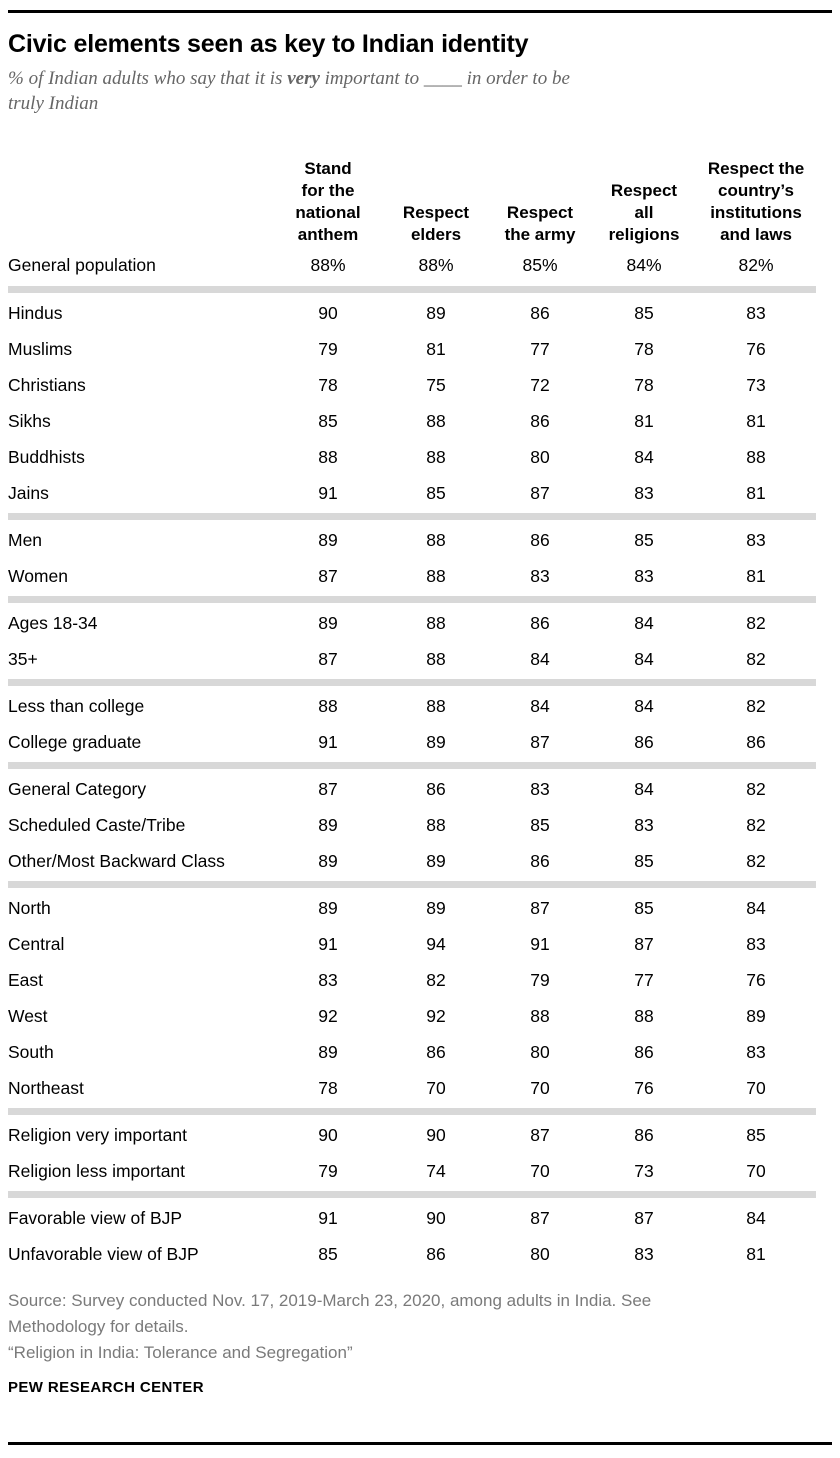 The width and height of the screenshot is (840, 1458). What do you see at coordinates (756, 979) in the screenshot?
I see `cell-value: 76` at bounding box center [756, 979].